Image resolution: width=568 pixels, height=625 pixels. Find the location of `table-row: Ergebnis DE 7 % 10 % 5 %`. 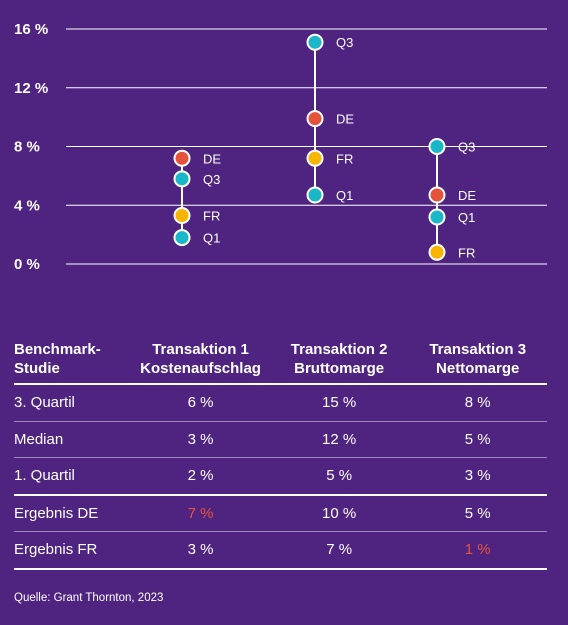

table-row: Ergebnis DE 7 % 10 % 5 % is located at coordinates (280, 513).